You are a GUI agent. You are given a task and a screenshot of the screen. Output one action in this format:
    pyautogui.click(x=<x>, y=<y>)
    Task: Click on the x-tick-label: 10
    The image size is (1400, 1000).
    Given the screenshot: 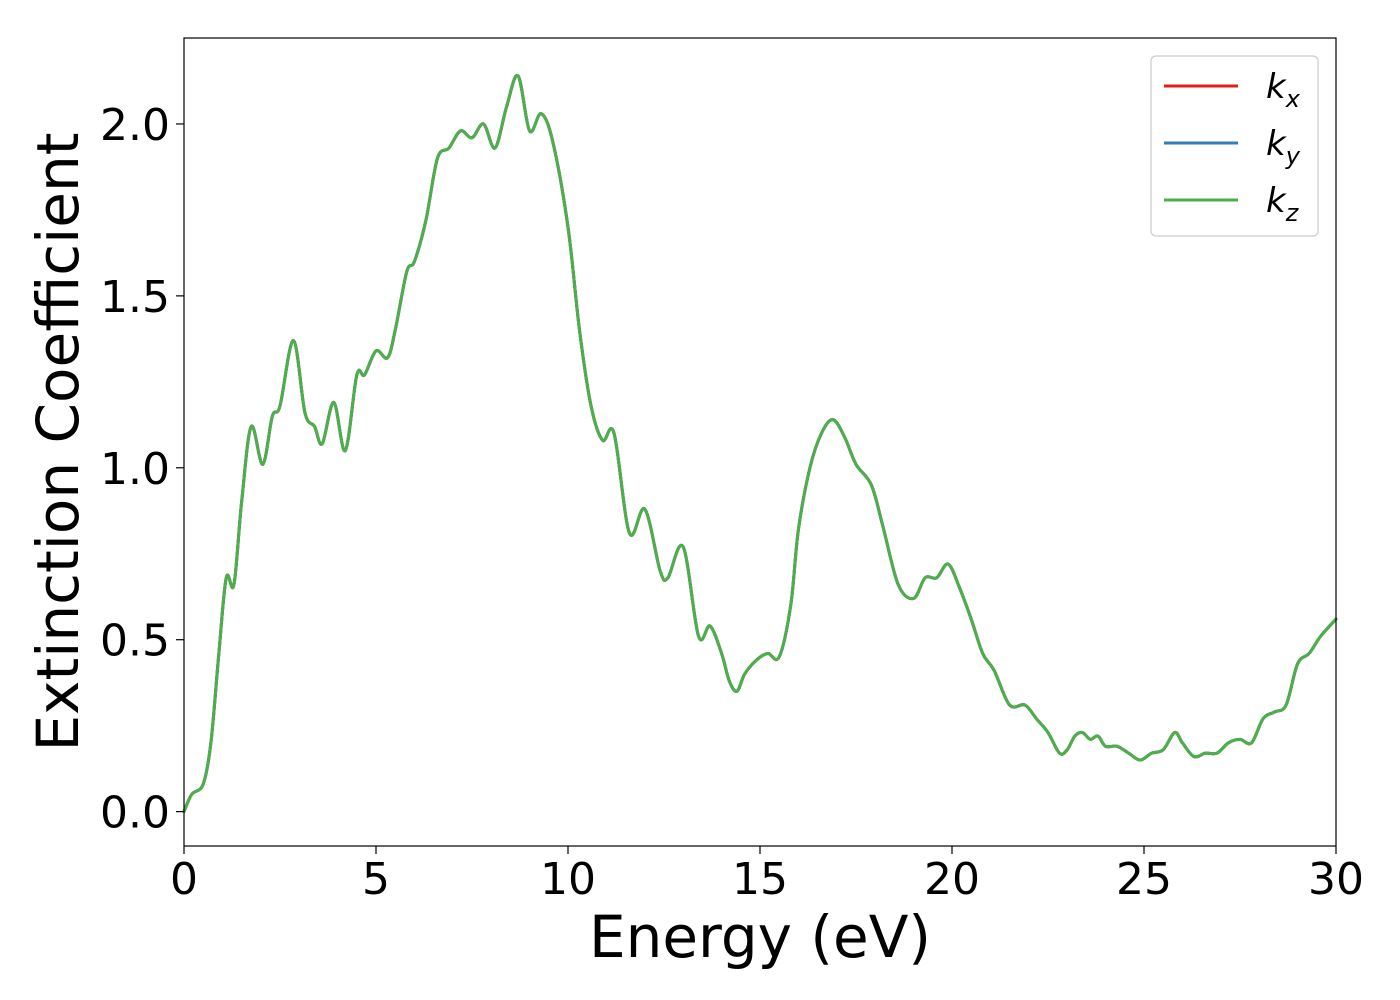 What is the action you would take?
    pyautogui.click(x=568, y=879)
    